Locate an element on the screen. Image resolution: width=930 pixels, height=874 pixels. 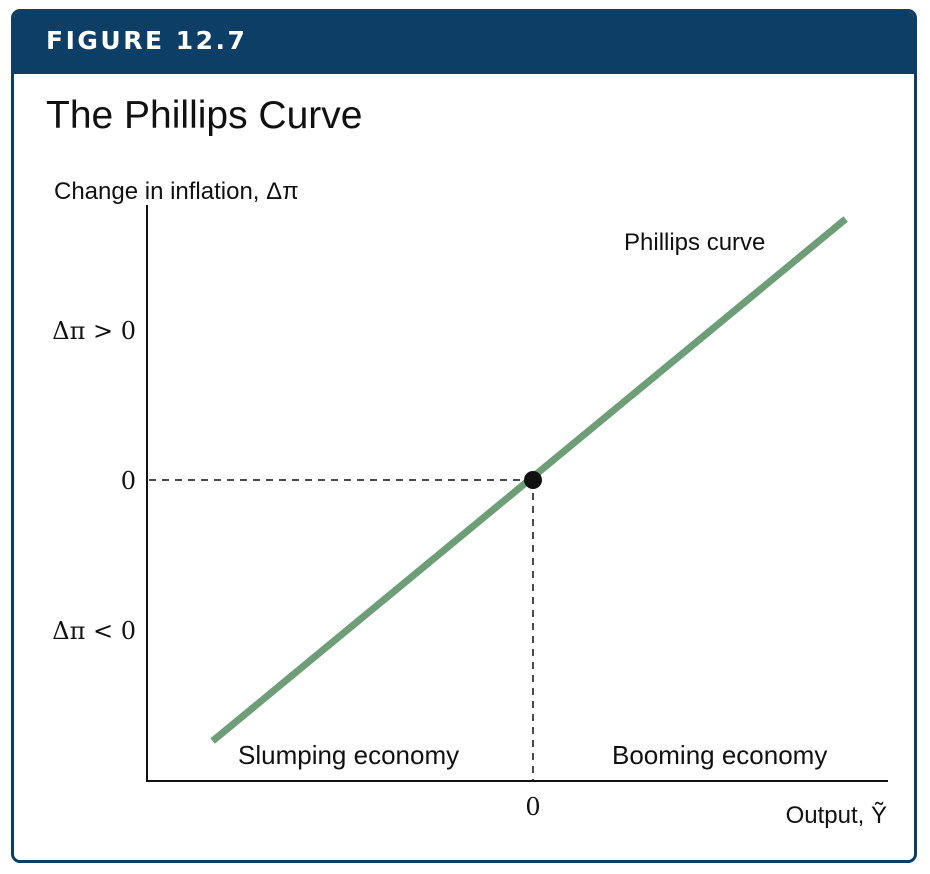
y-tick-label: Δπ < 0 is located at coordinates (94, 631).